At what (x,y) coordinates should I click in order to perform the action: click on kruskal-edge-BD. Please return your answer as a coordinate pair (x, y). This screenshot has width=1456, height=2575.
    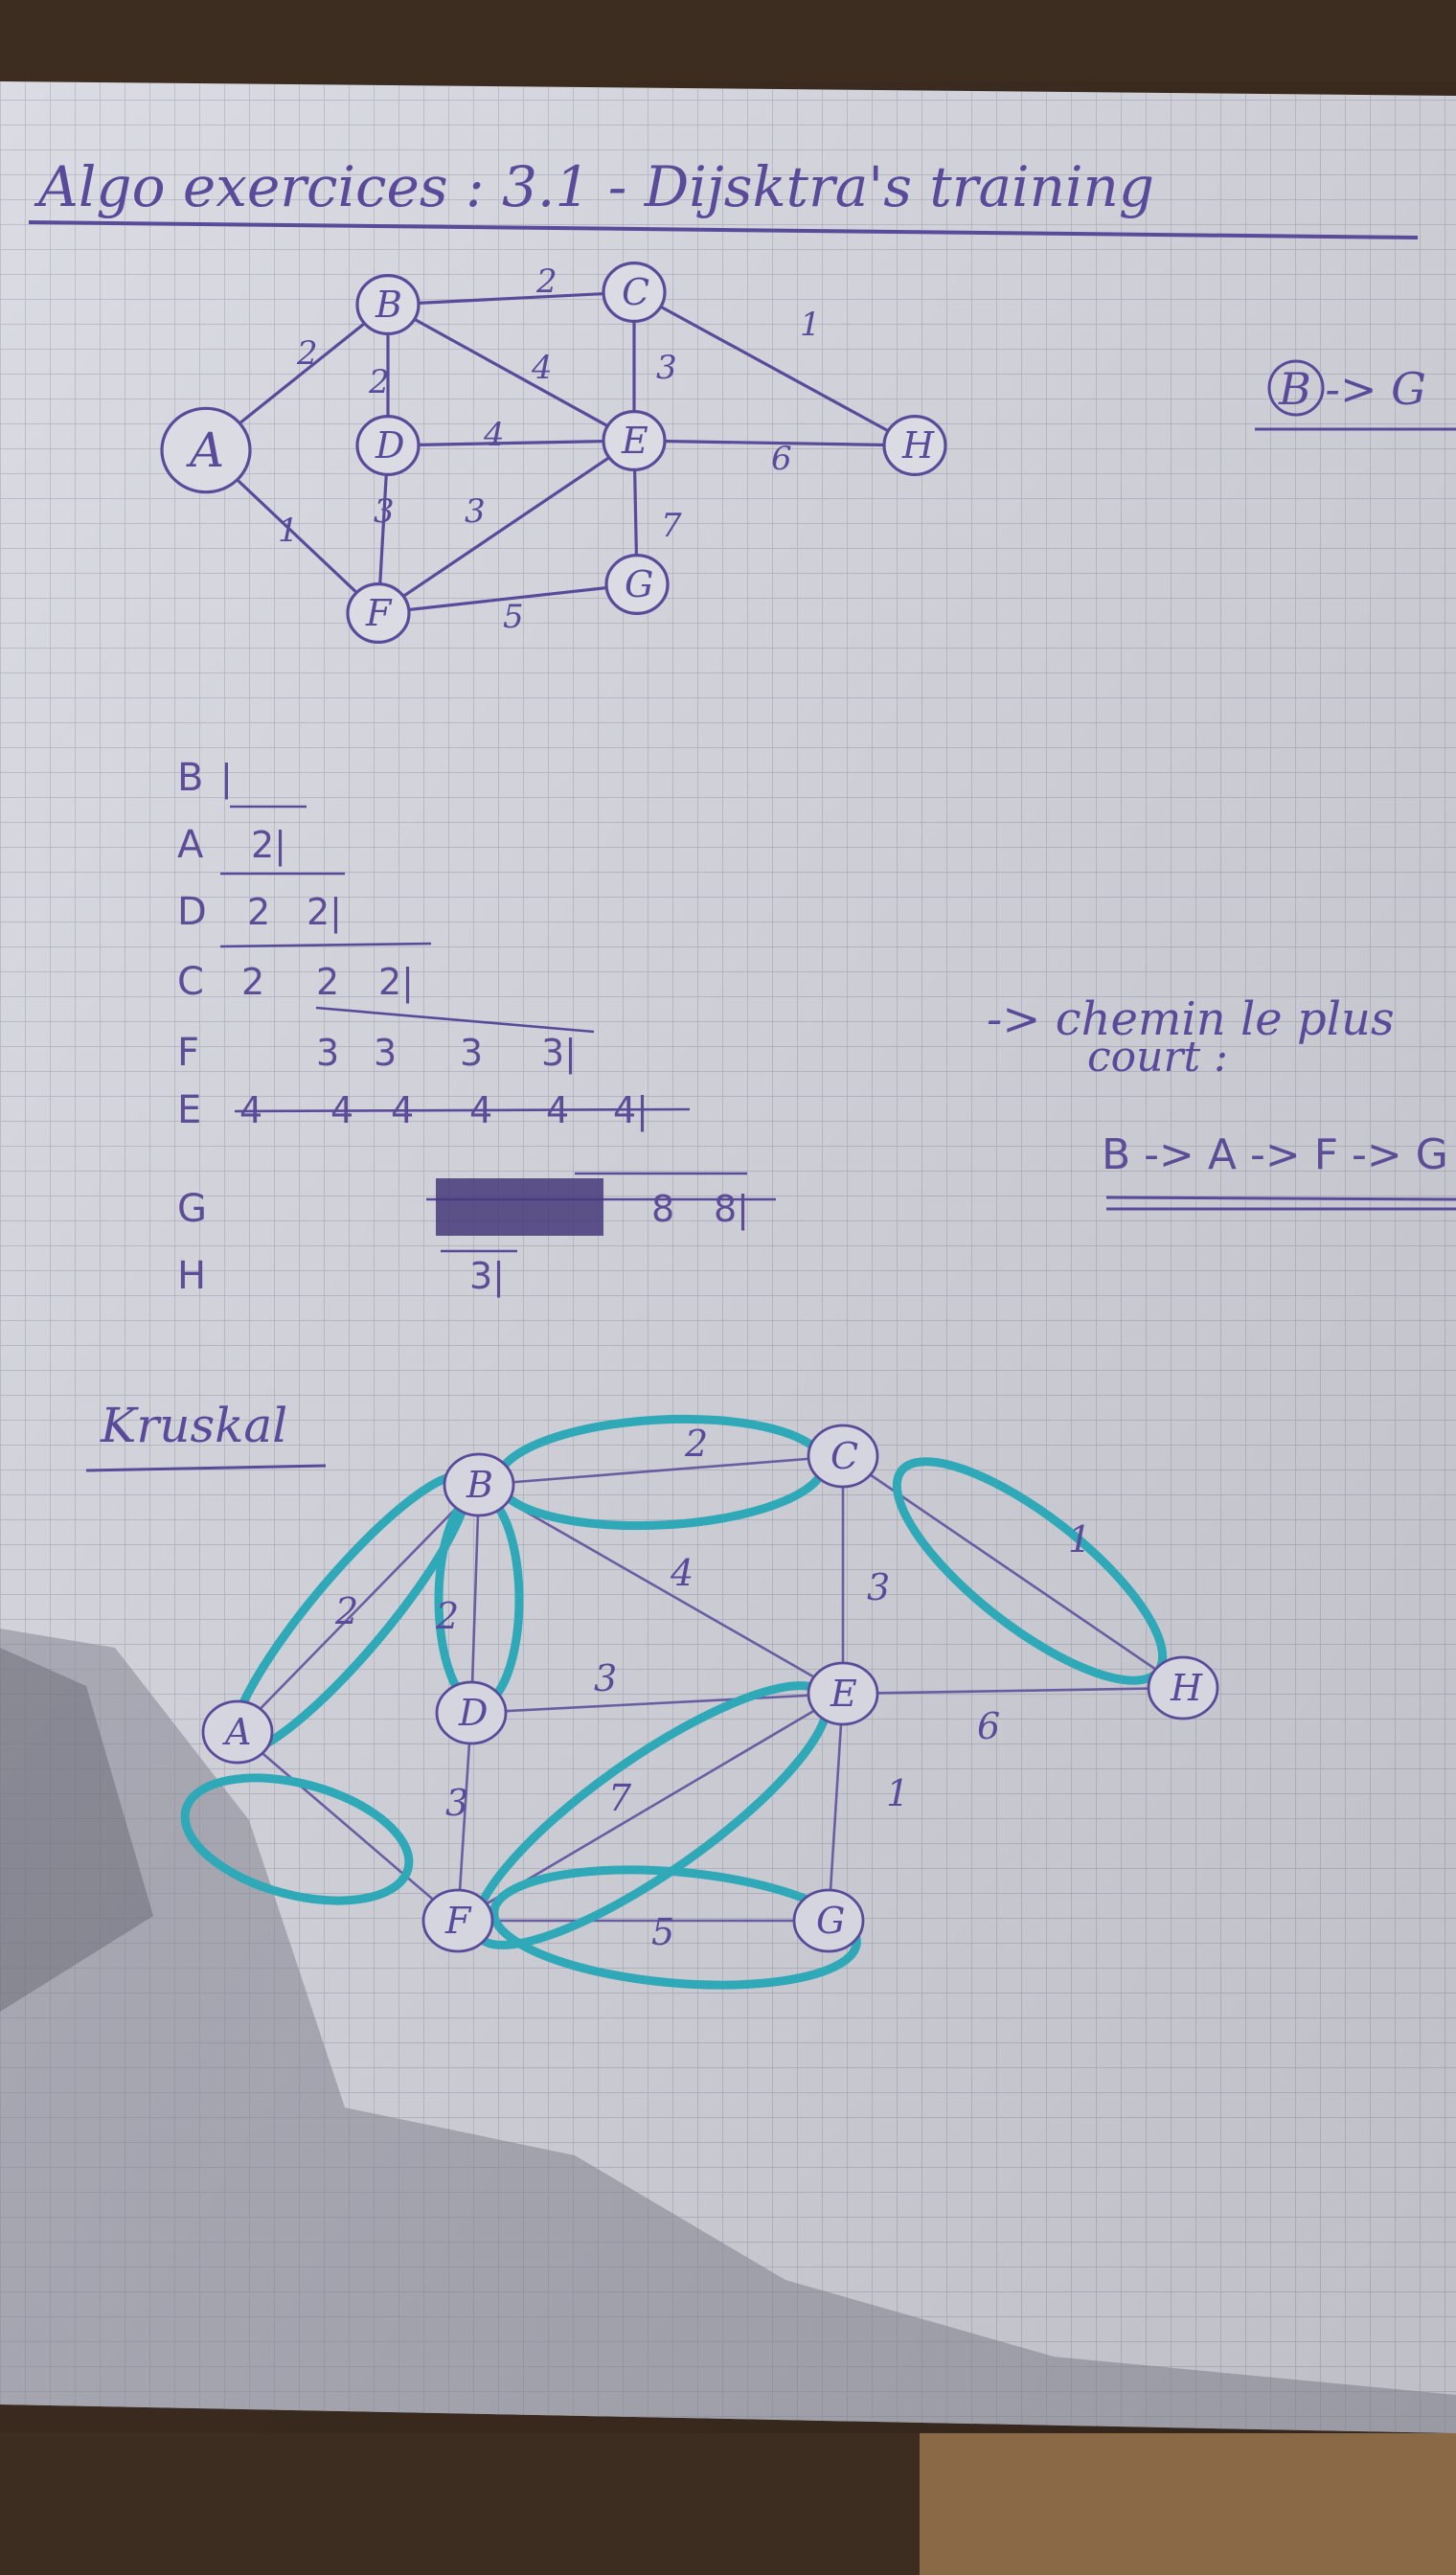
    Looking at the image, I should click on (475, 1599).